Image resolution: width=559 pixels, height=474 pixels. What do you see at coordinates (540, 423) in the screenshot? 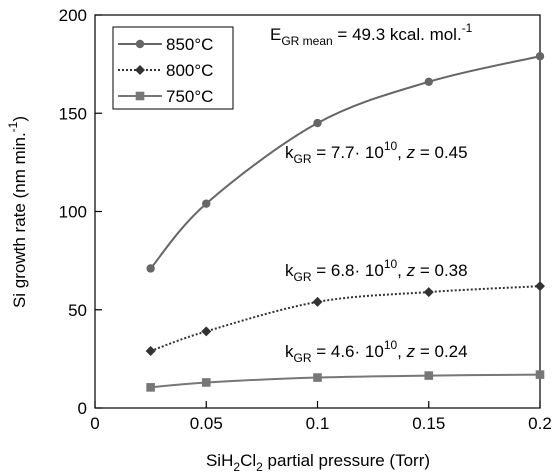
I see `x-tick-label: 0.2` at bounding box center [540, 423].